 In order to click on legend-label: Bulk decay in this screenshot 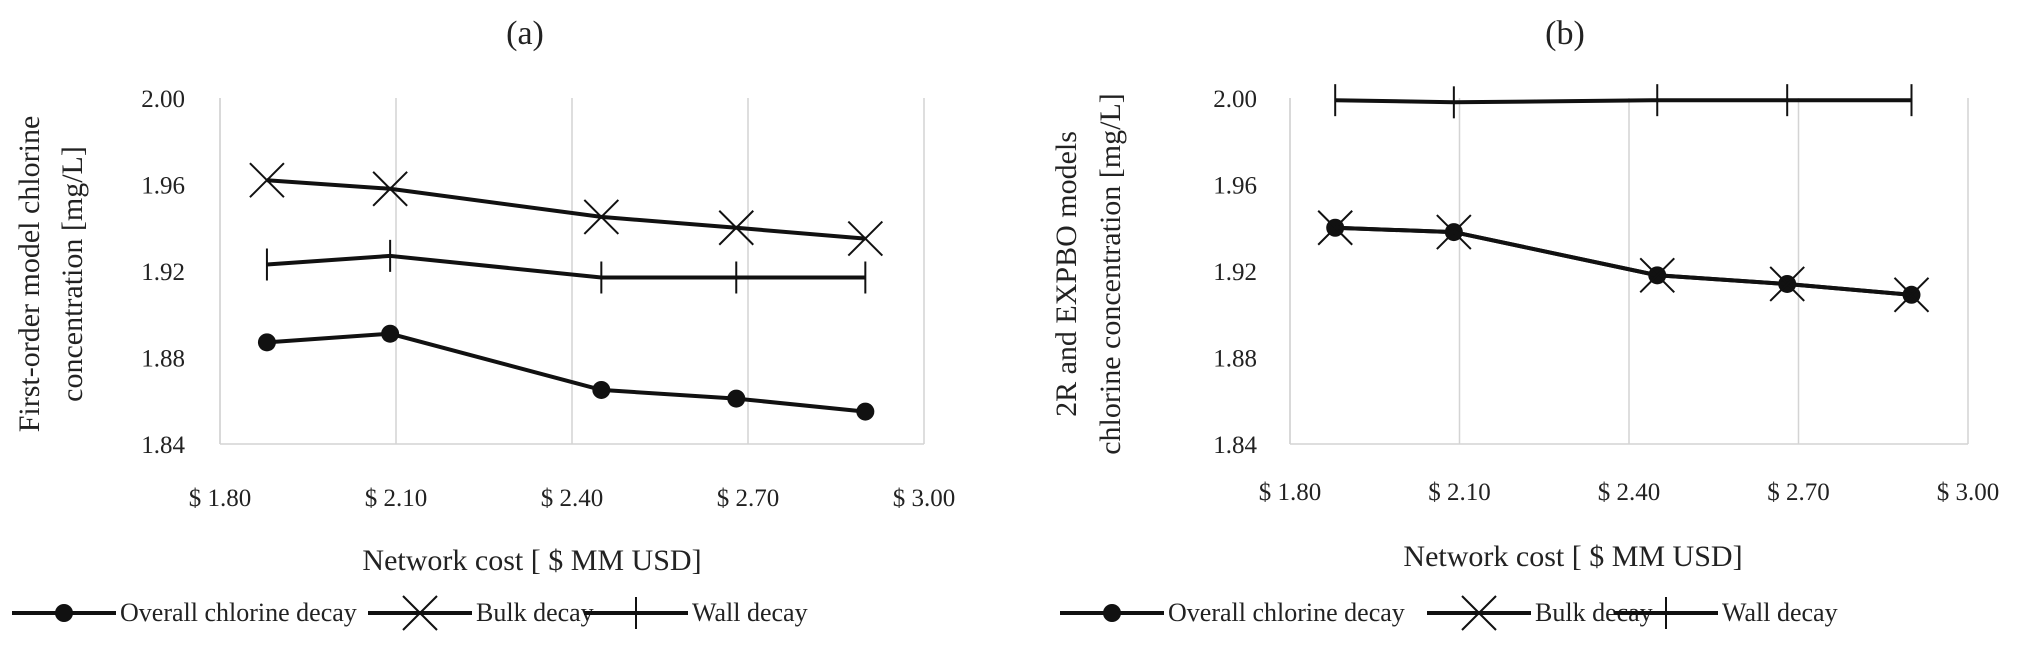, I will do `click(535, 612)`.